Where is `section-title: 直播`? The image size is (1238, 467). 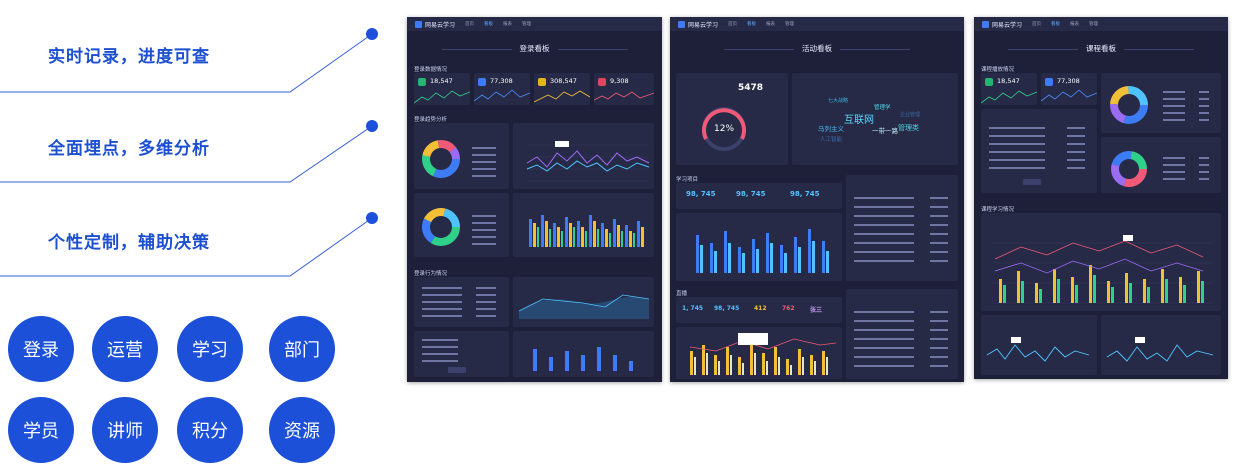 section-title: 直播 is located at coordinates (682, 294).